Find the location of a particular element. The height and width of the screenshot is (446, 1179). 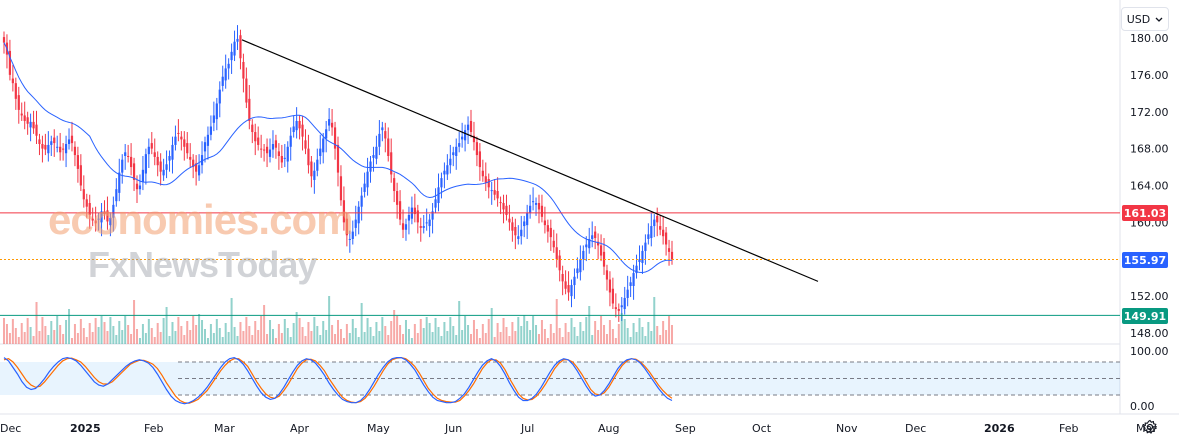

watermark-fxnewstoday: FxNewsToday is located at coordinates (202, 264).